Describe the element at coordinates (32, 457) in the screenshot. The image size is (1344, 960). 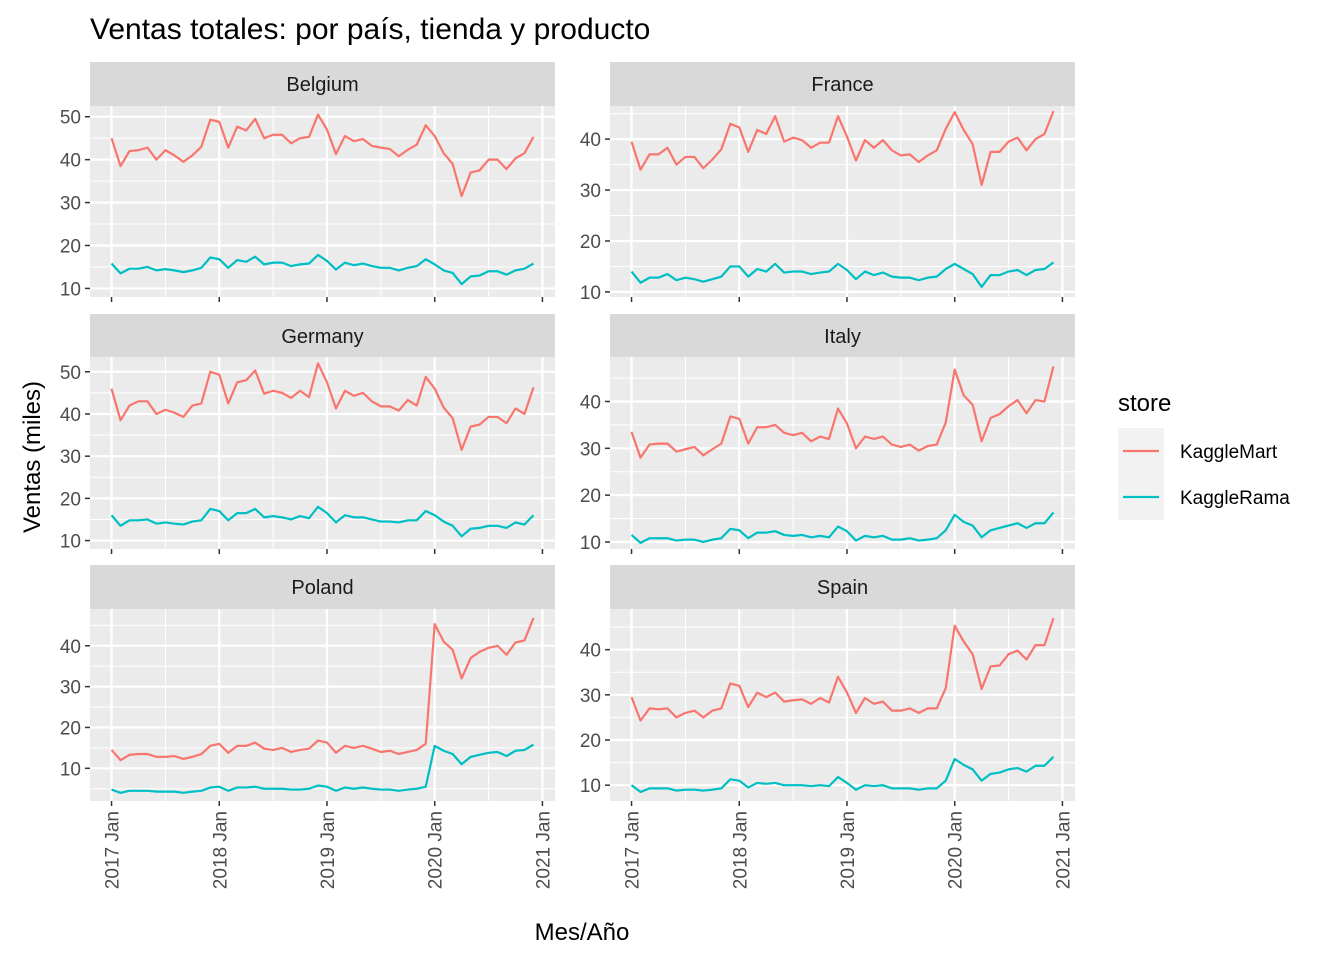
I see `y-axis-title: Ventas (miles)` at that location.